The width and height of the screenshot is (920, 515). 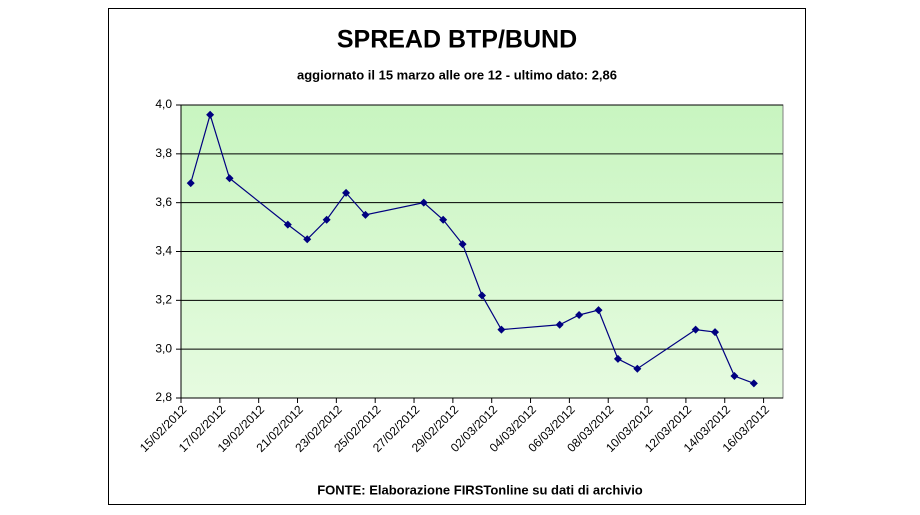 What do you see at coordinates (163, 348) in the screenshot?
I see `y-tick-label: 3,0` at bounding box center [163, 348].